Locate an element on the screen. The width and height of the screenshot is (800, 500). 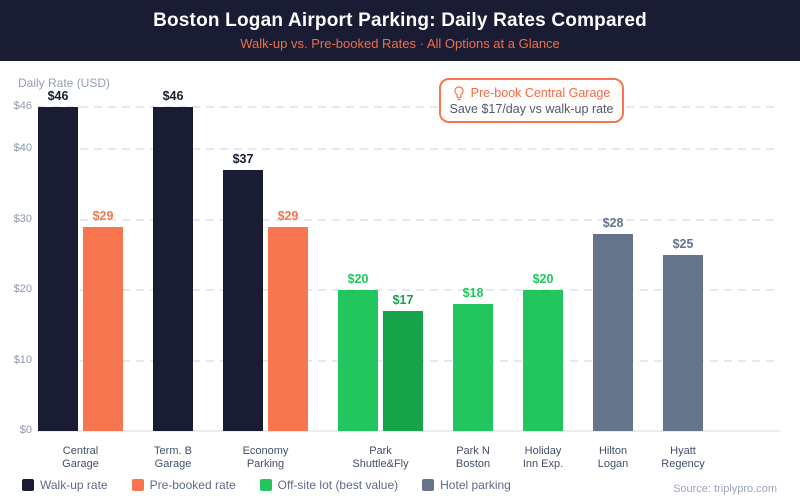
category-label: Park Shuttle&Fly is located at coordinates (381, 458).